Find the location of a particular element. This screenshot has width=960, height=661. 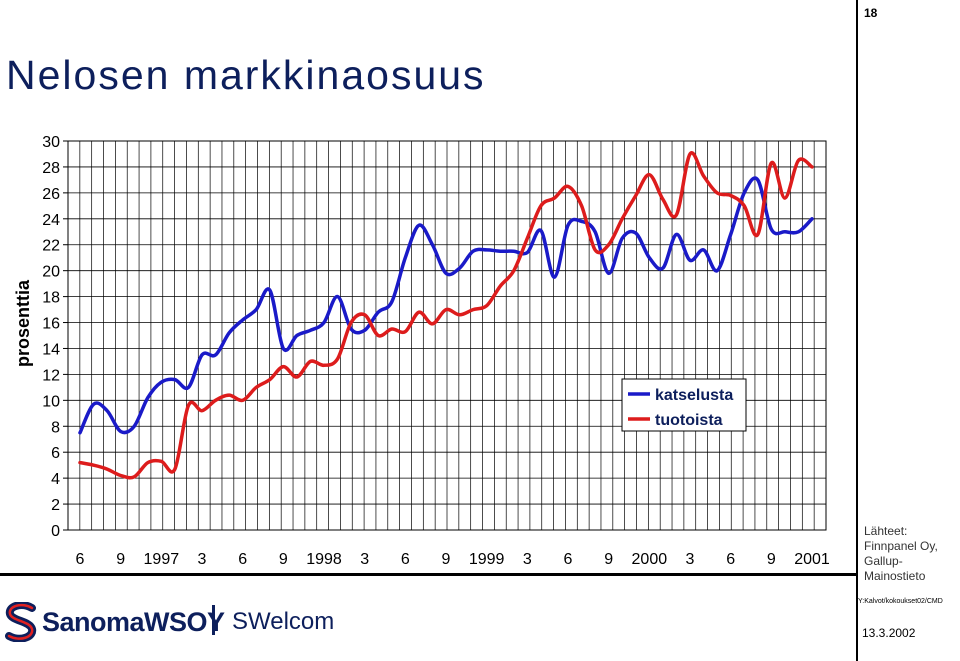

page-number: 18 is located at coordinates (871, 13).